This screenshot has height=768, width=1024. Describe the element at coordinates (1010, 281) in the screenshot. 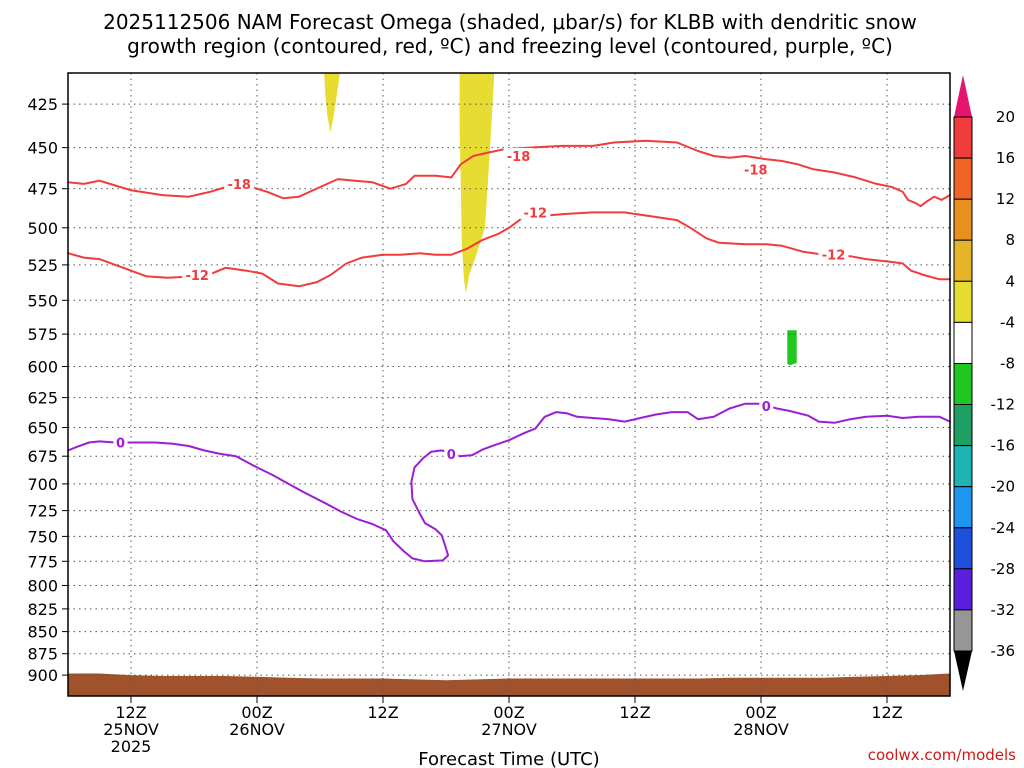

I see `colorbar-label: 4` at that location.